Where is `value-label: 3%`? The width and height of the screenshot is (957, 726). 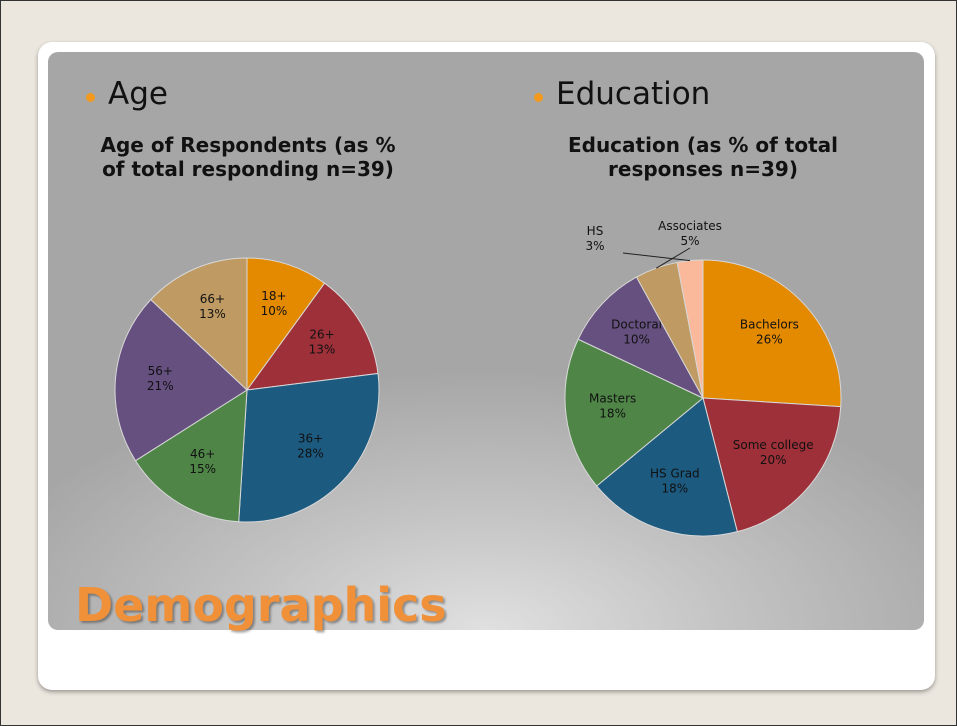 value-label: 3% is located at coordinates (594, 246).